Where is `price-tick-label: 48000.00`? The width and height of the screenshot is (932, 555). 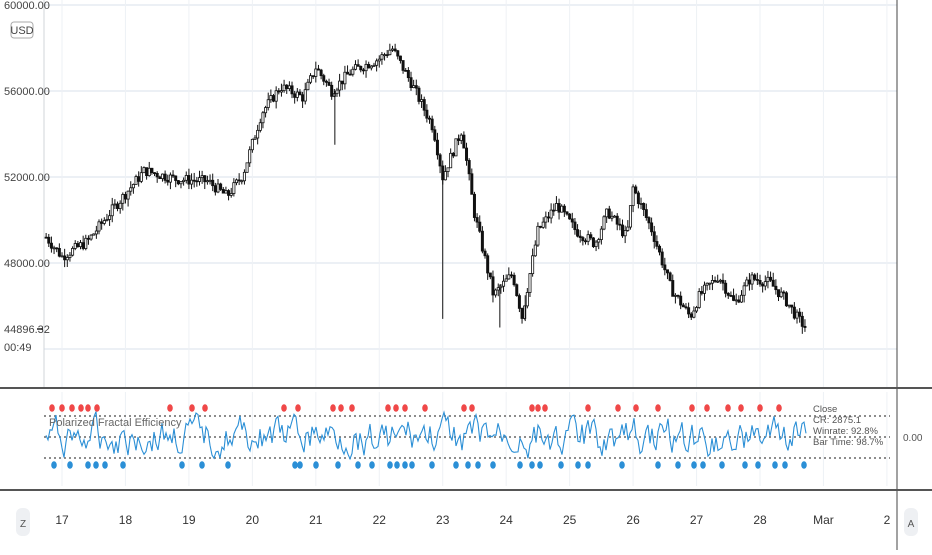
price-tick-label: 48000.00 is located at coordinates (27, 264).